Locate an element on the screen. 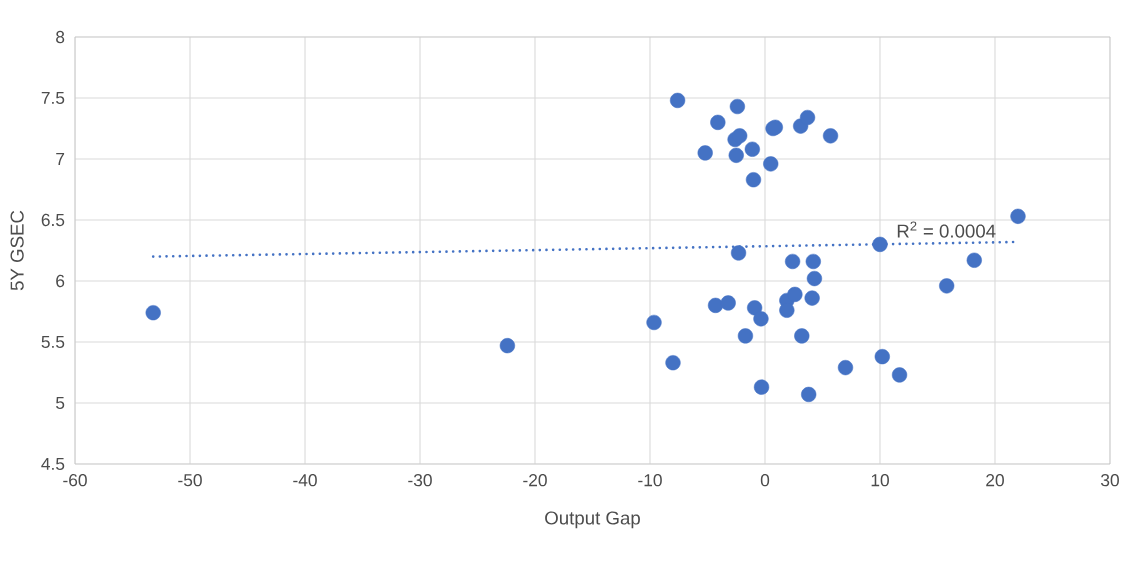  y-tick-label: 5.5 is located at coordinates (53, 342).